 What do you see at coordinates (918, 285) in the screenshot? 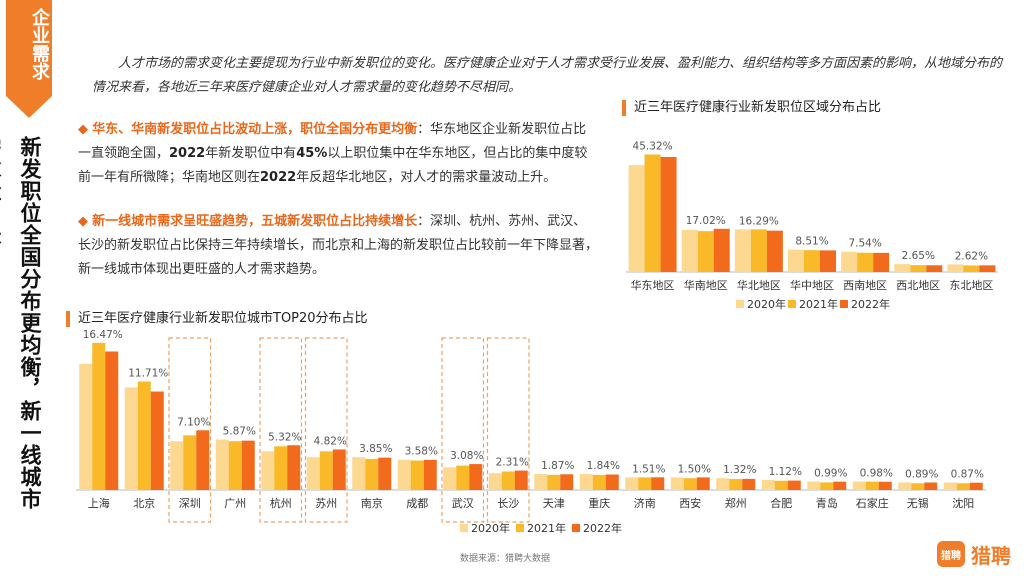
I see `category-label-西北地区: 西北地区` at bounding box center [918, 285].